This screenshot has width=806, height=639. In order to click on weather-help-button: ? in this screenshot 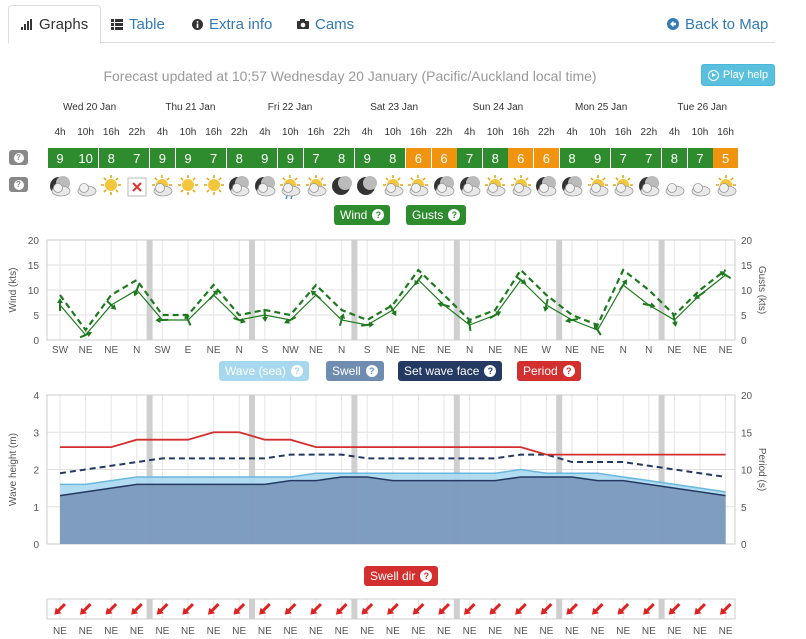, I will do `click(18, 184)`.